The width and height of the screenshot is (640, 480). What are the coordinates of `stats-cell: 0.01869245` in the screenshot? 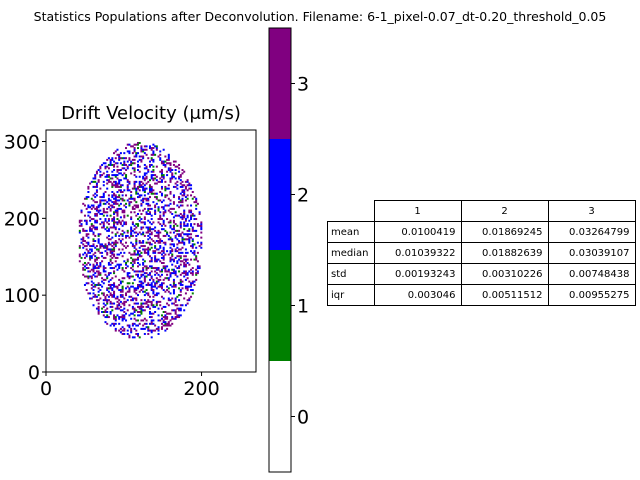 It's located at (504, 232).